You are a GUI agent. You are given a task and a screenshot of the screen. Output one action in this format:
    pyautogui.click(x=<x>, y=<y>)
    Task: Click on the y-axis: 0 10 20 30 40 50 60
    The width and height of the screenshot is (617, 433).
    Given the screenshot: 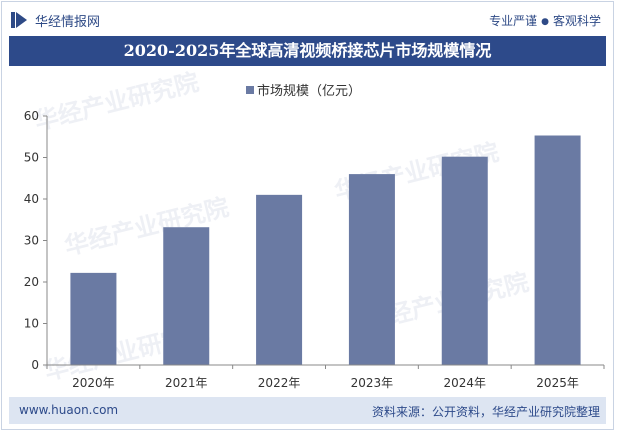 What is the action you would take?
    pyautogui.click(x=36, y=240)
    